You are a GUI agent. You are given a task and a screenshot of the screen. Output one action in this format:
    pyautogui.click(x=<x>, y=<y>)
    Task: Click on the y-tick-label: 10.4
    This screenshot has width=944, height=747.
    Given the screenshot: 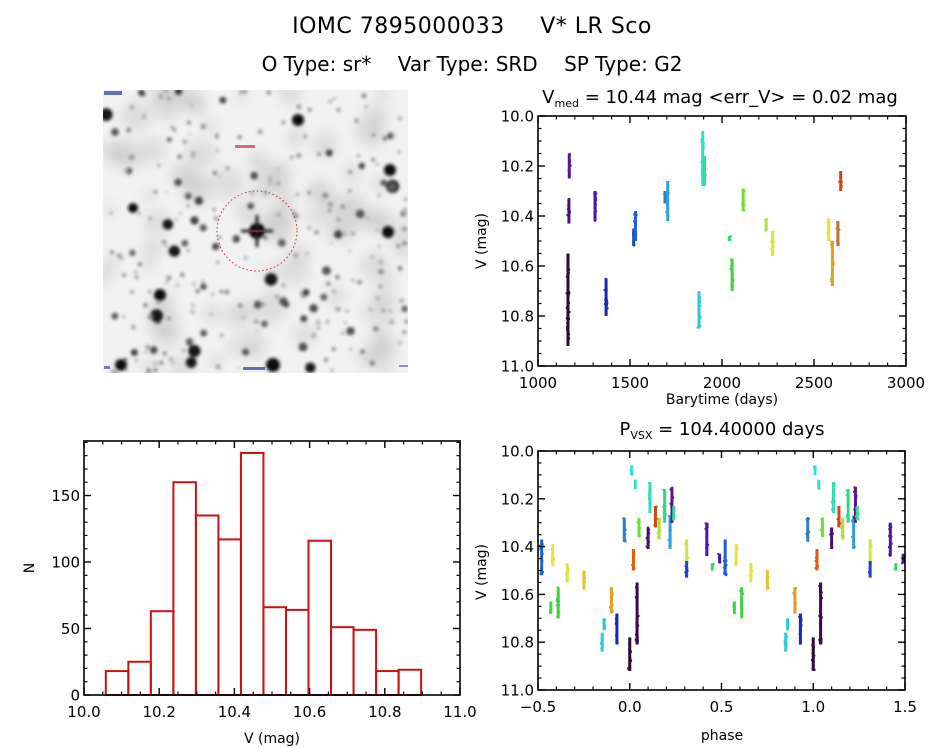 What is the action you would take?
    pyautogui.click(x=517, y=547)
    